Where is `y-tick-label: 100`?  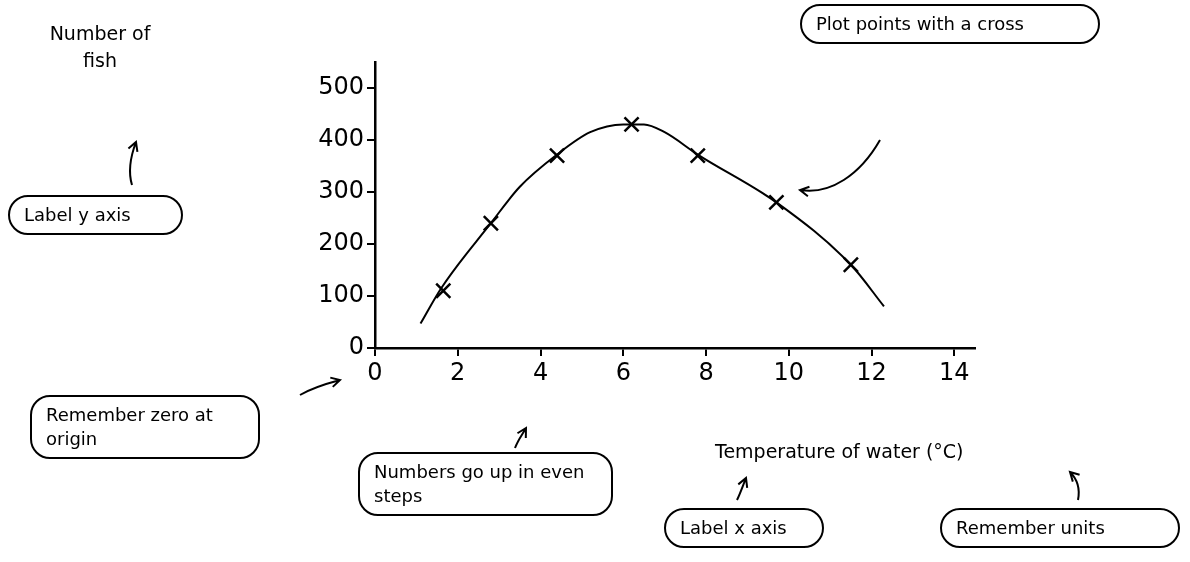 y-tick-label: 100 is located at coordinates (341, 294).